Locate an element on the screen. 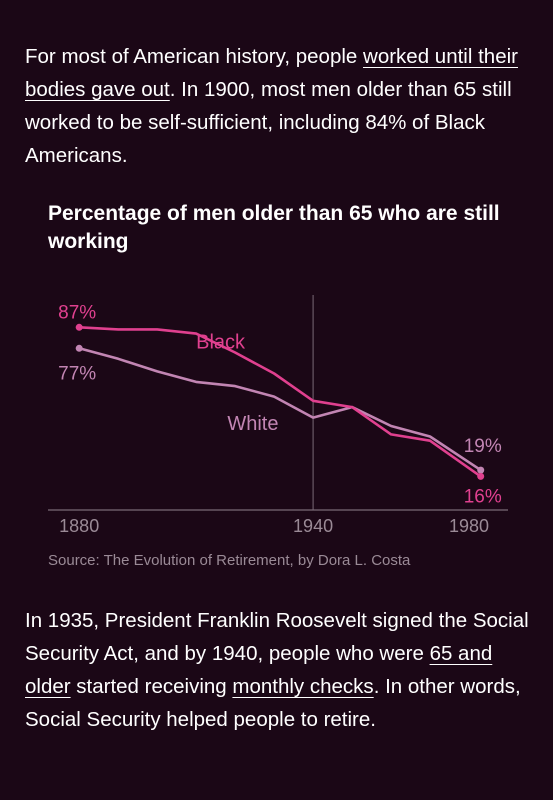 The height and width of the screenshot is (800, 553). end-point-black is located at coordinates (481, 476).